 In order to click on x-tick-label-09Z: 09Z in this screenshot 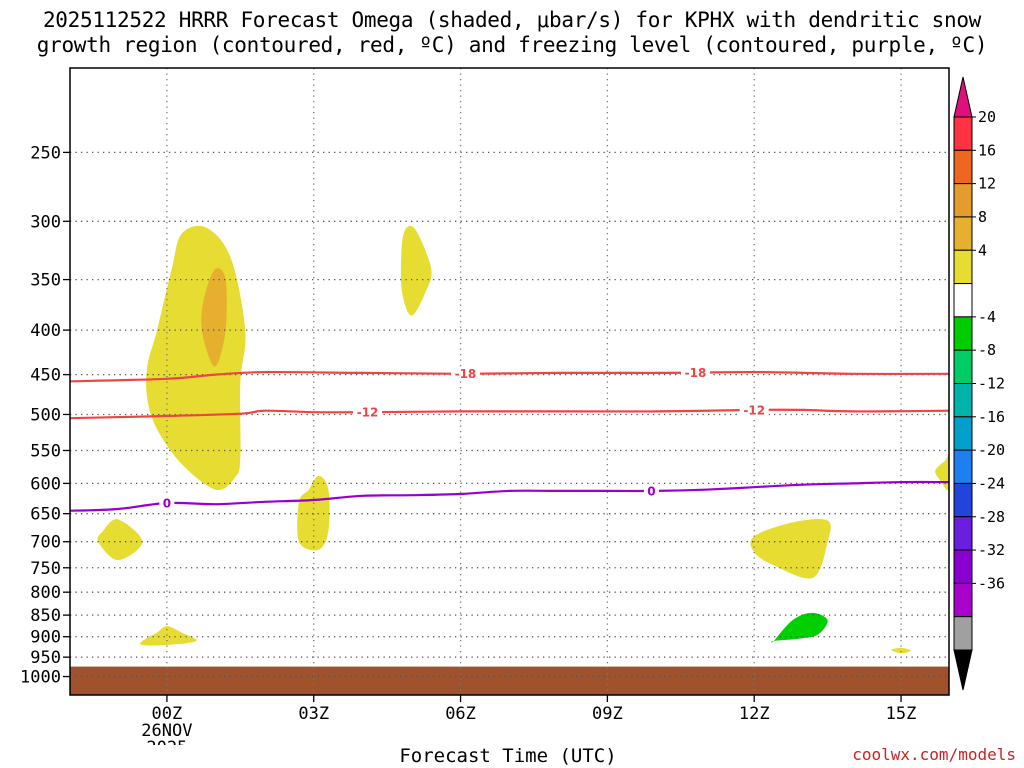, I will do `click(607, 714)`.